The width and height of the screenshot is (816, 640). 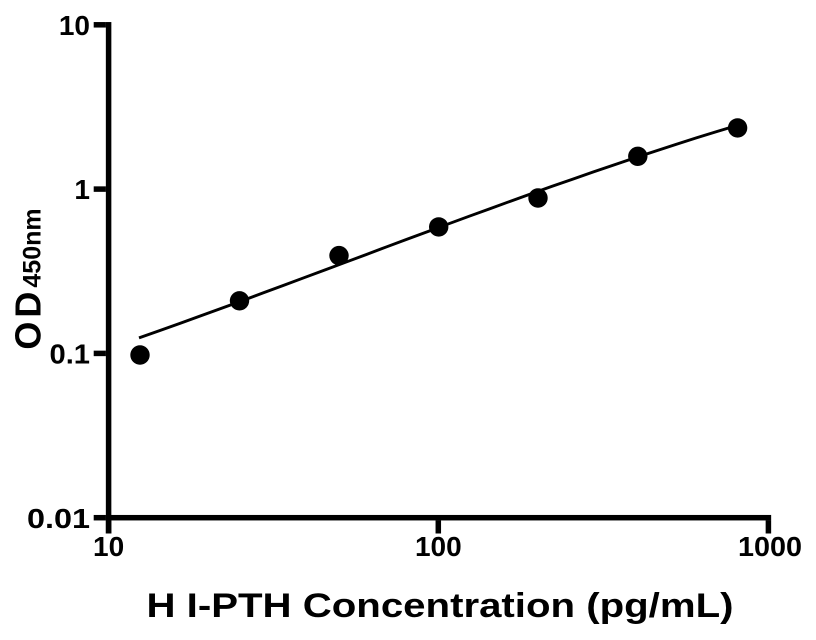 I want to click on svg-text: 1000, so click(x=770, y=546).